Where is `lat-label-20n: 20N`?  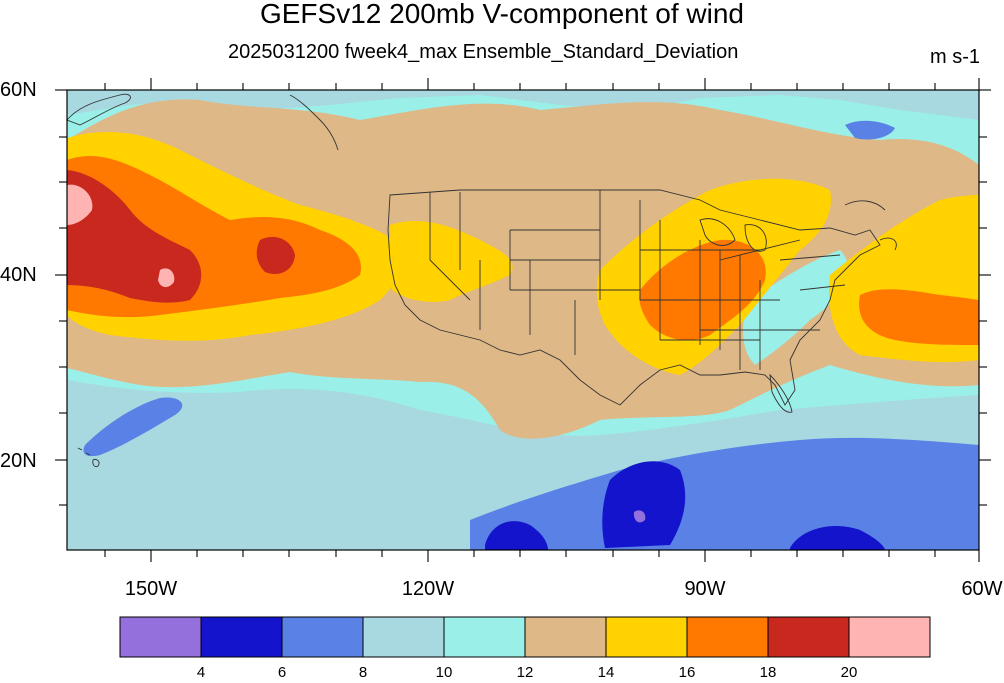 lat-label-20n: 20N is located at coordinates (18, 461).